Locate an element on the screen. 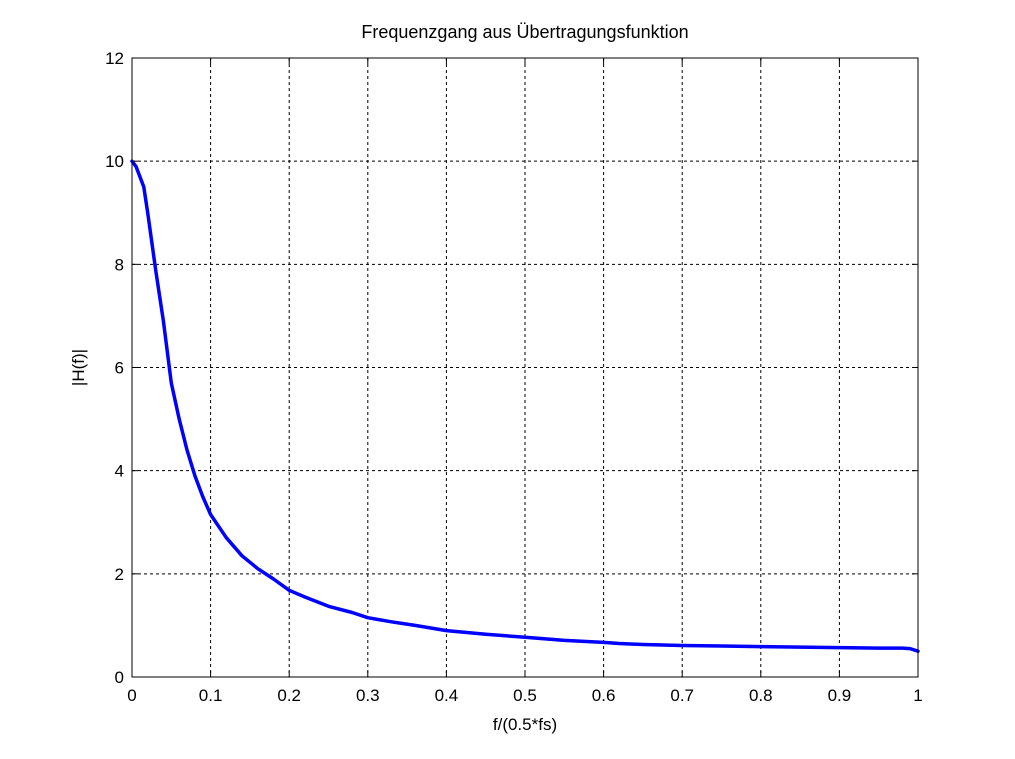  x-tick-label: 0.1 is located at coordinates (211, 695).